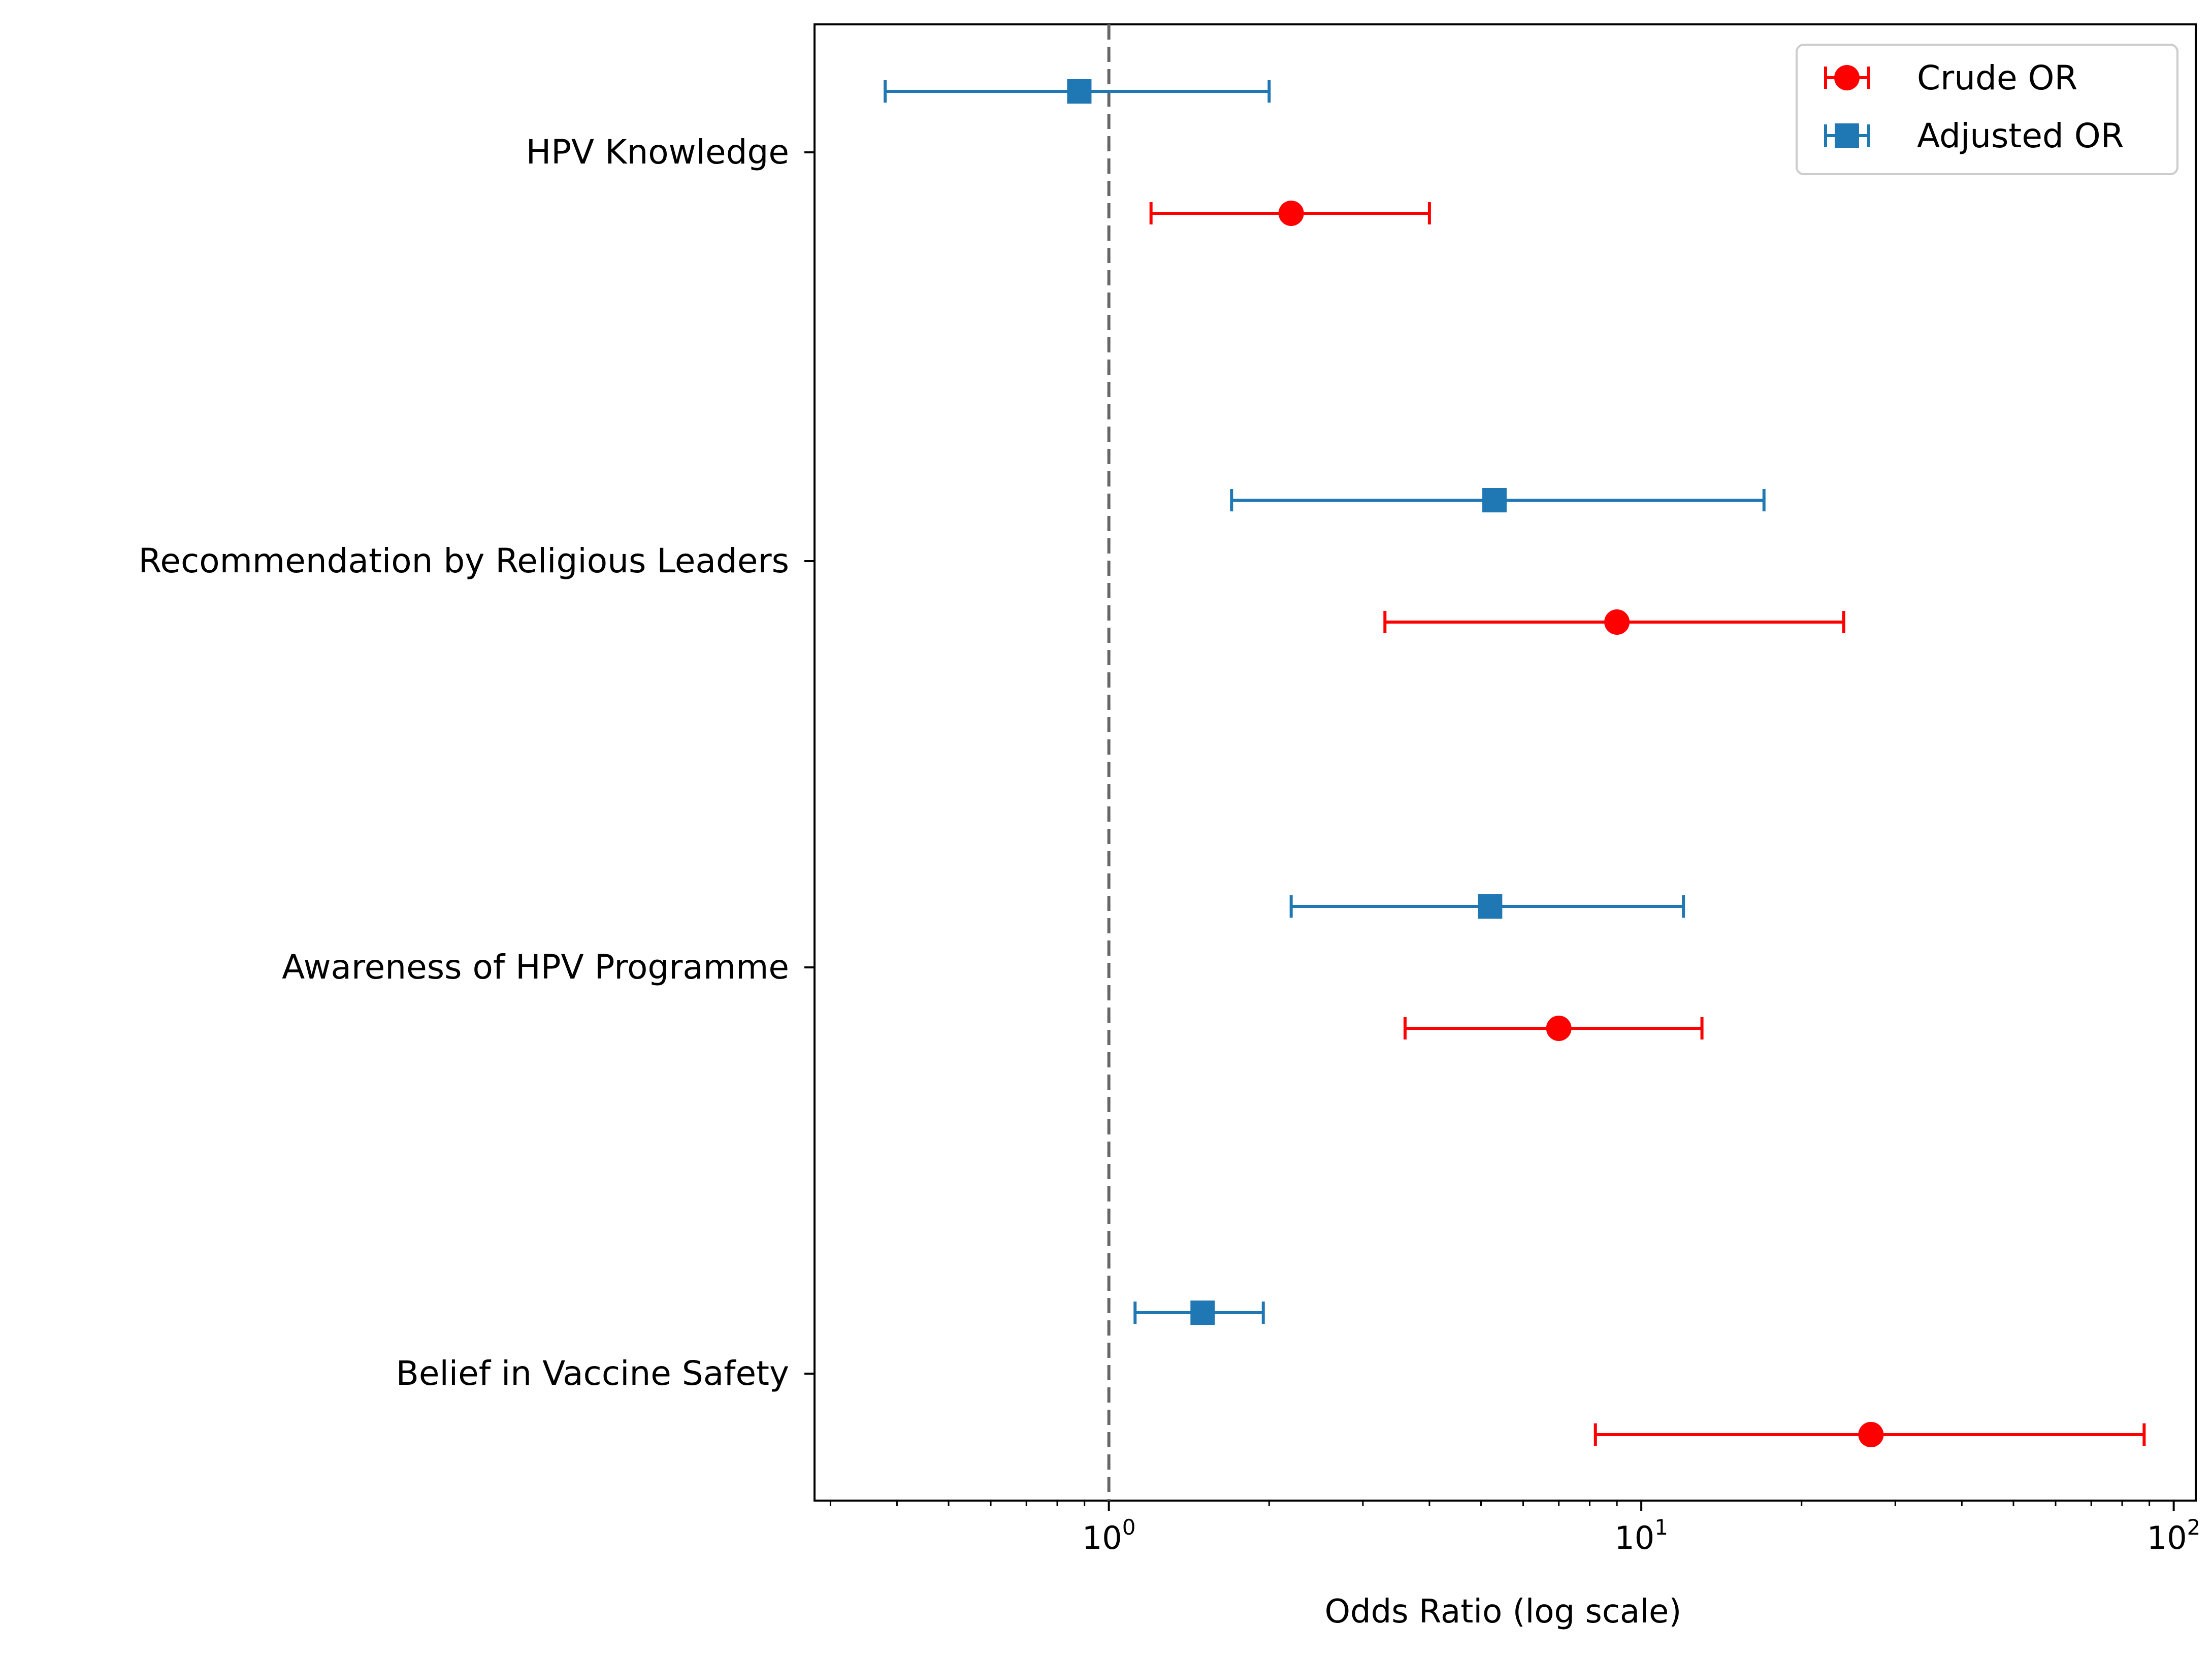 The image size is (2212, 1657). I want to click on legend-label: Crude OR, so click(1997, 78).